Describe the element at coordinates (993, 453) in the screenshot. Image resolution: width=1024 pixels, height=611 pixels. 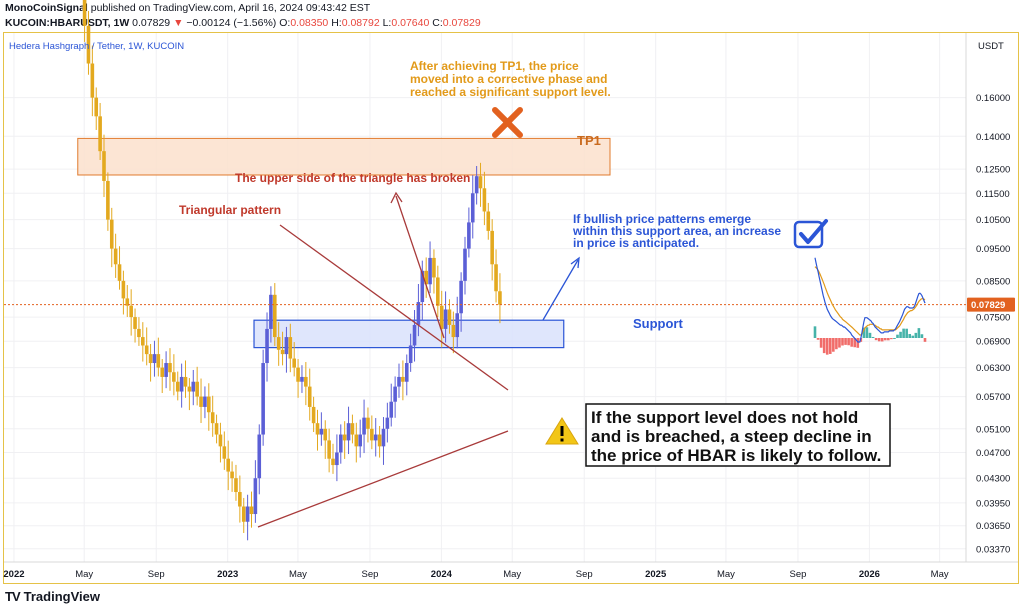
I see `y-tick-label: 0.04700` at that location.